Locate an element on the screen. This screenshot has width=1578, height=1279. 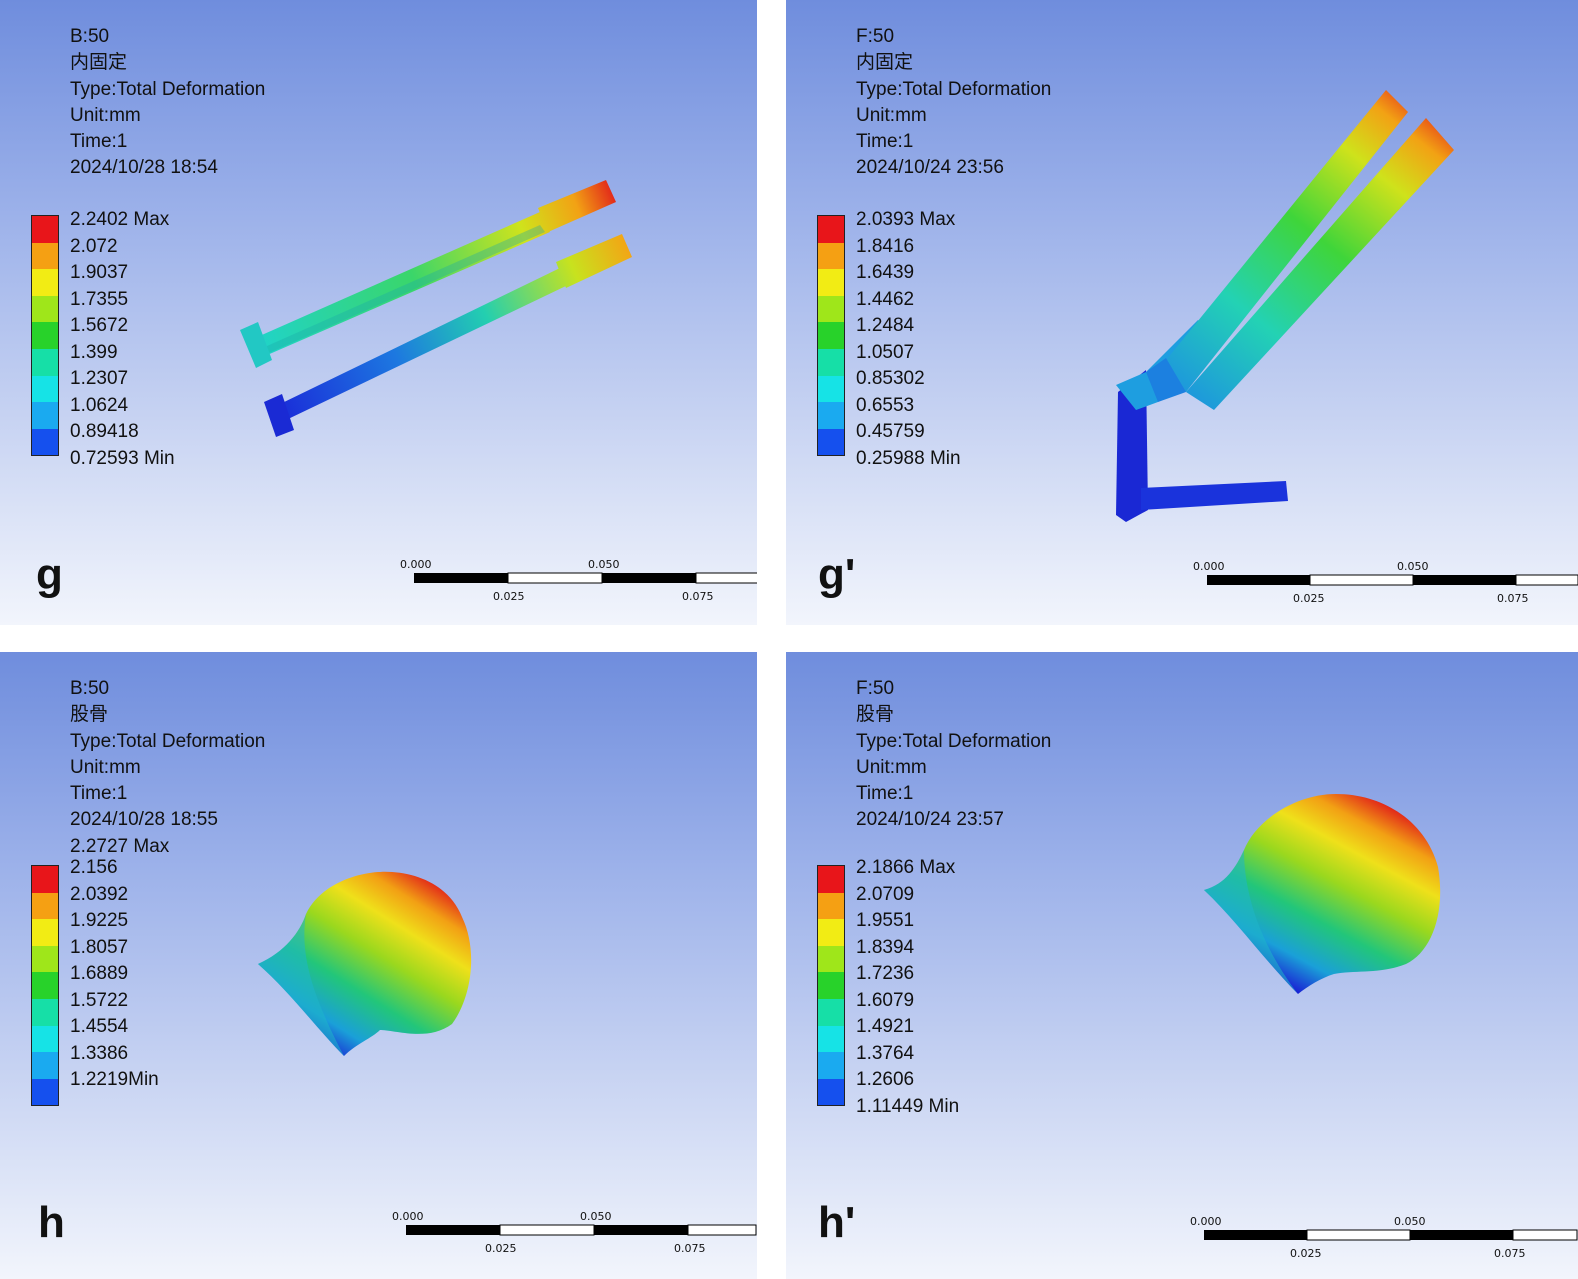
legend-value: 0.85302 is located at coordinates (890, 378).